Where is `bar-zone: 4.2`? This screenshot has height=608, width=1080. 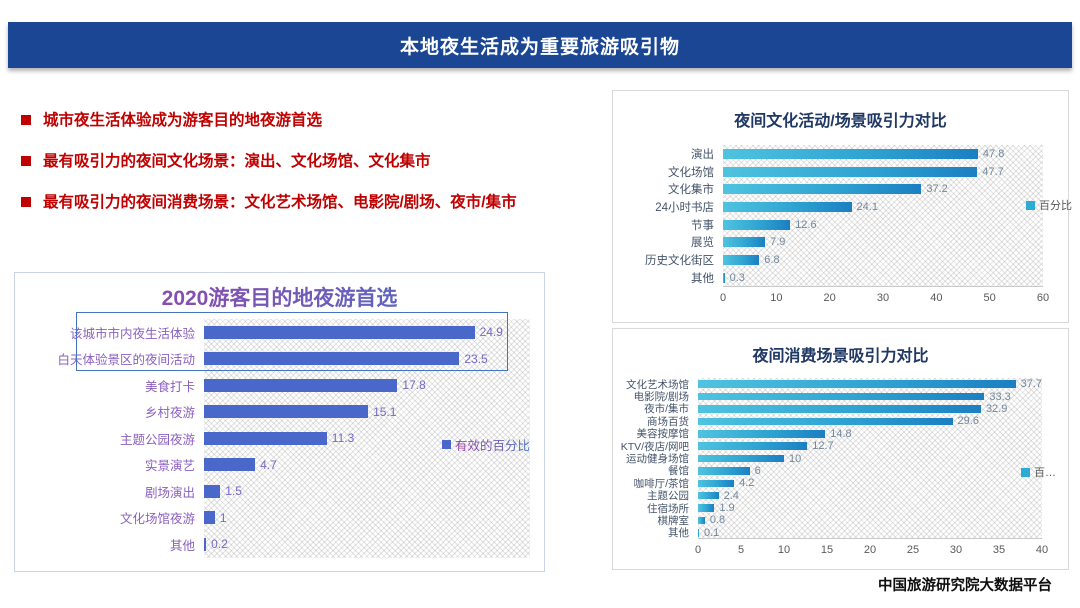
bar-zone: 4.2 is located at coordinates (870, 483).